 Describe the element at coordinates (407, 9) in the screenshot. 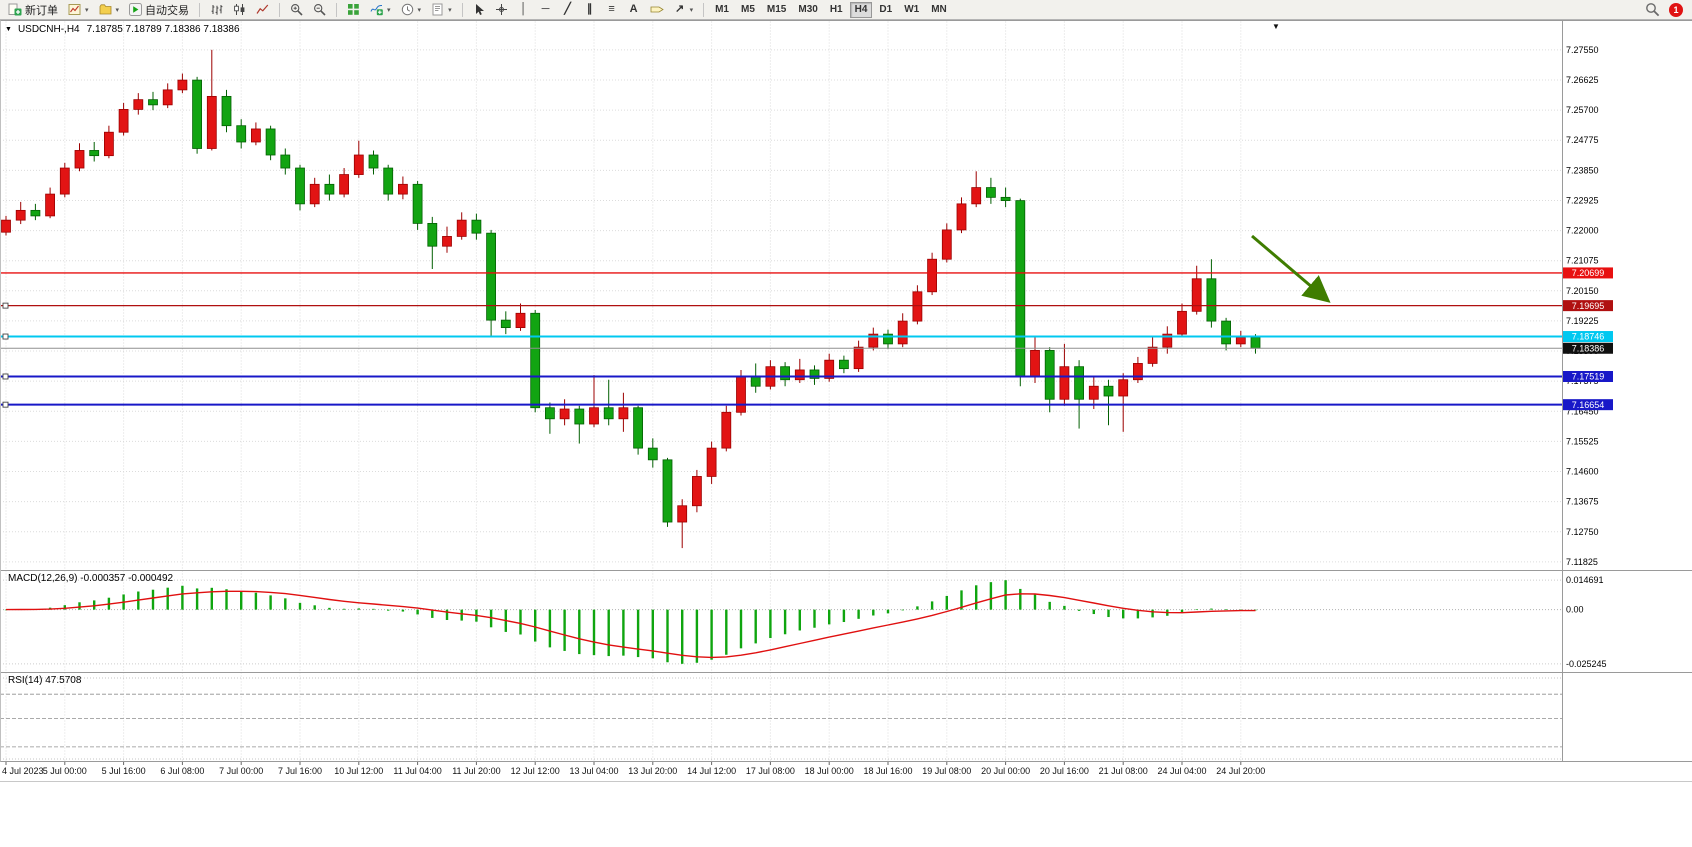

I see `periods-icon` at that location.